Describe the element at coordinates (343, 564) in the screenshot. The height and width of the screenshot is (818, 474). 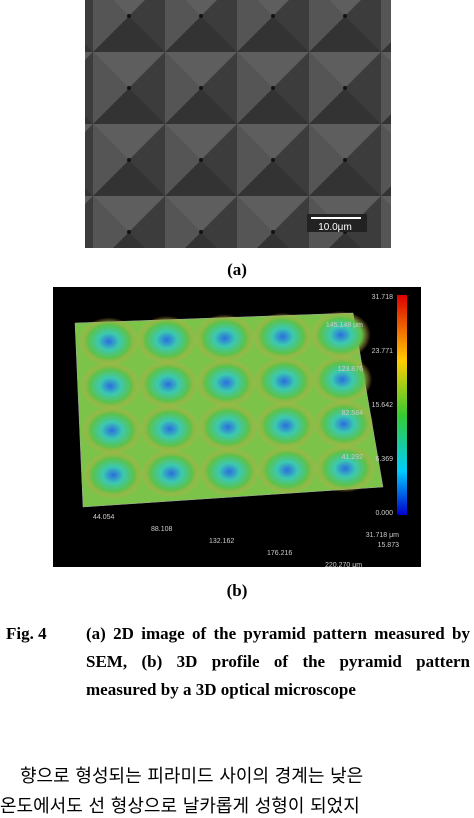
I see `axis-label: 220.270 μm` at that location.